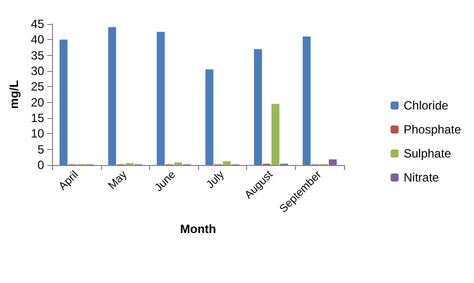 The height and width of the screenshot is (283, 474). What do you see at coordinates (37, 24) in the screenshot?
I see `y-tick-label: 45` at bounding box center [37, 24].